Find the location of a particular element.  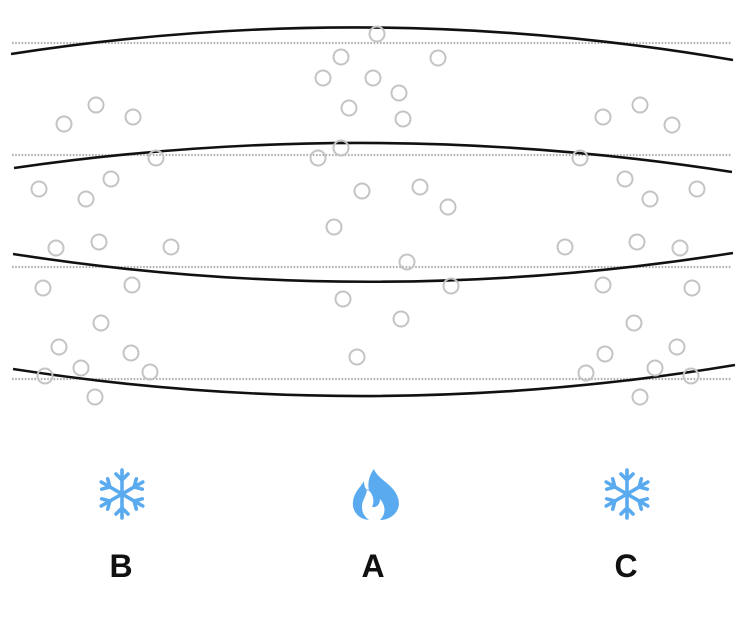

region-label-b: B is located at coordinates (121, 566).